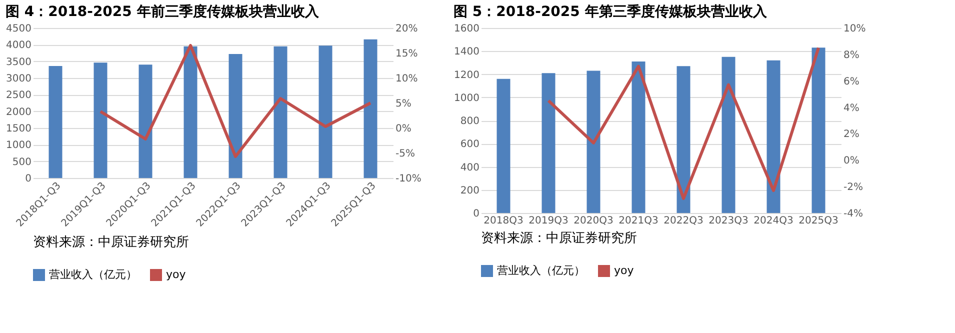 The height and width of the screenshot is (333, 955). Describe the element at coordinates (470, 144) in the screenshot. I see `y-tick-label: 600` at that location.